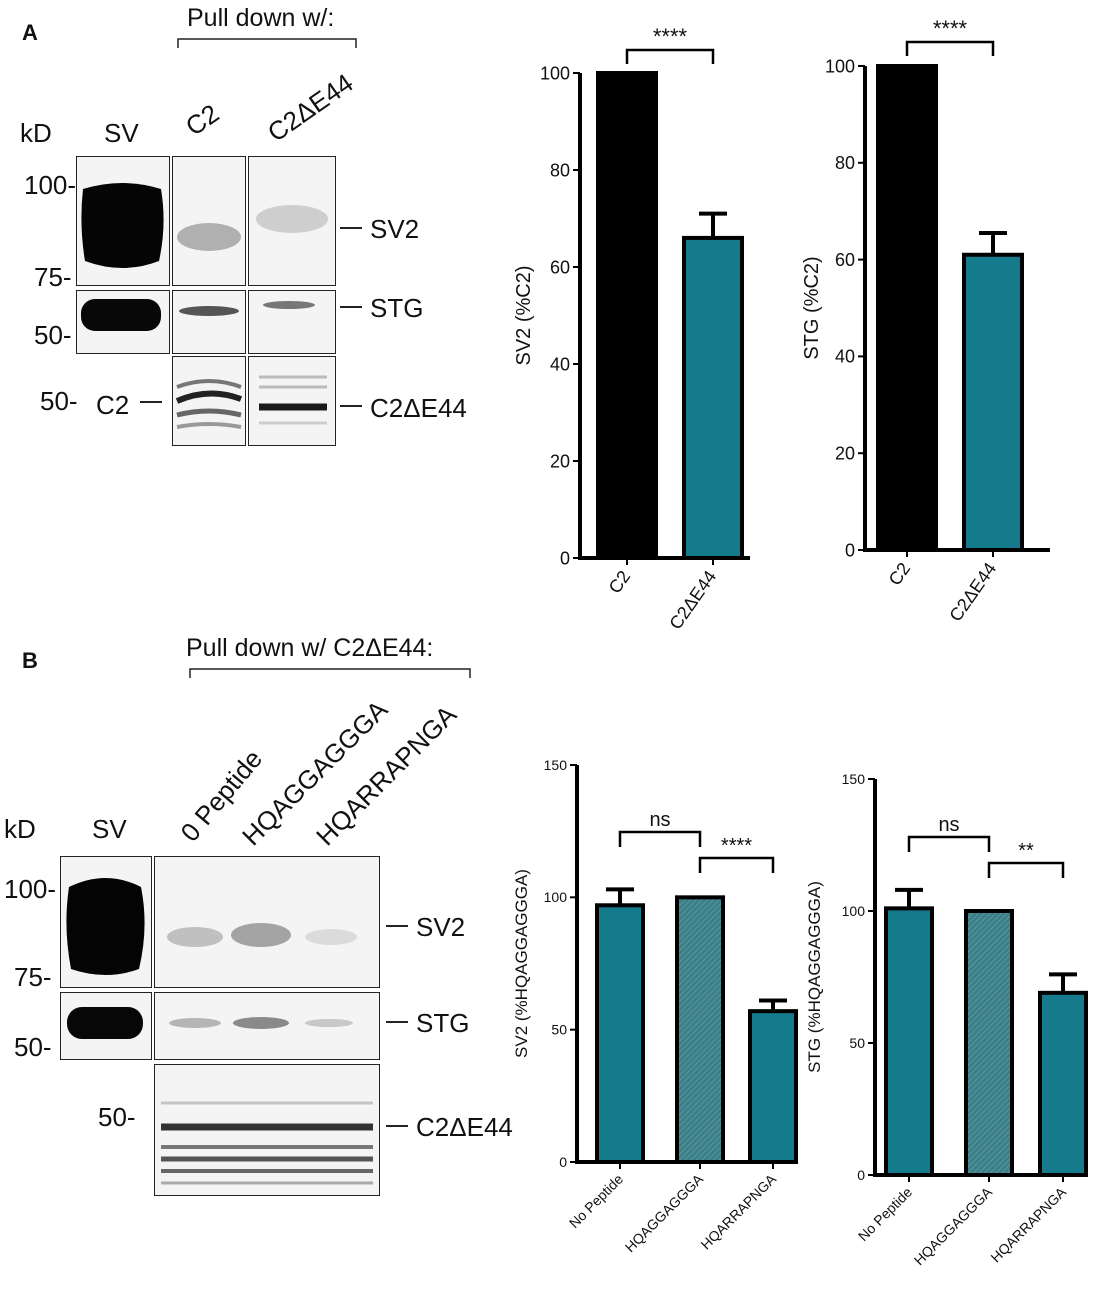 This screenshot has height=1300, width=1104. Describe the element at coordinates (521, 963) in the screenshot. I see `y-axis-label: SV2 (%HQAGGAGGGA)` at that location.